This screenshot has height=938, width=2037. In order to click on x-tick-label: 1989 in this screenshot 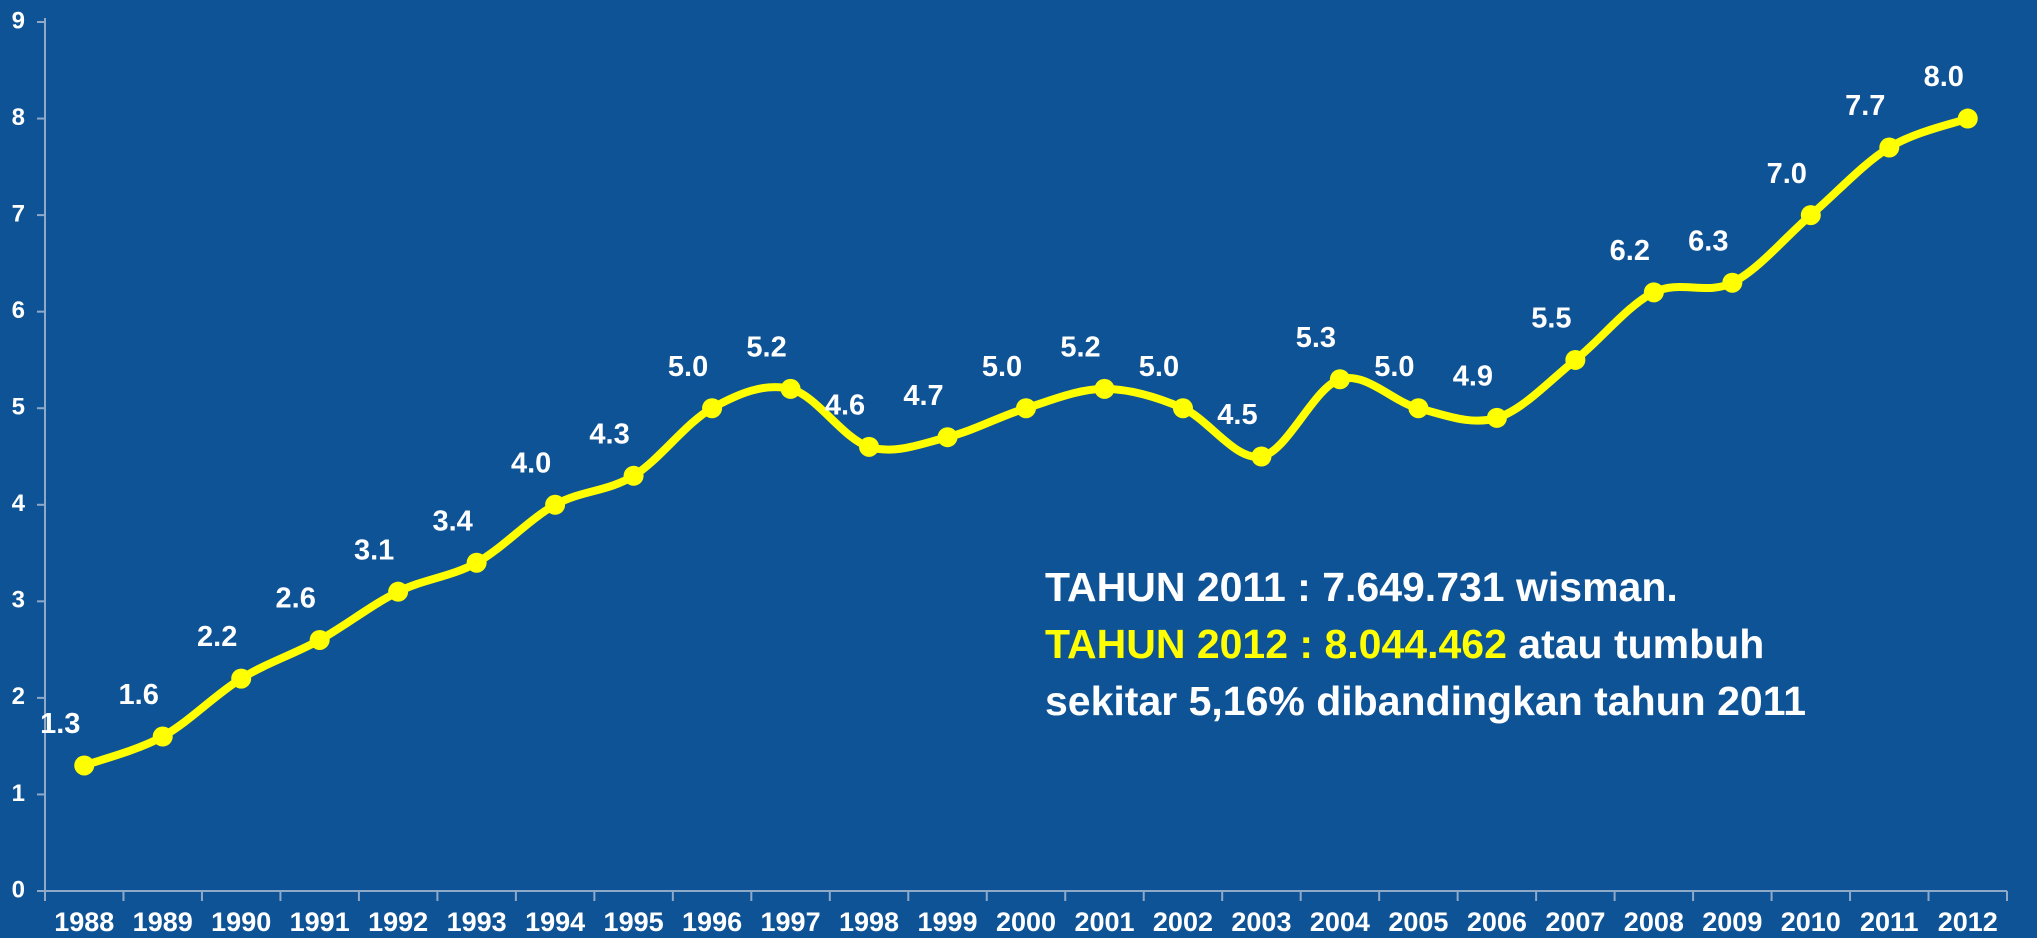, I will do `click(163, 922)`.